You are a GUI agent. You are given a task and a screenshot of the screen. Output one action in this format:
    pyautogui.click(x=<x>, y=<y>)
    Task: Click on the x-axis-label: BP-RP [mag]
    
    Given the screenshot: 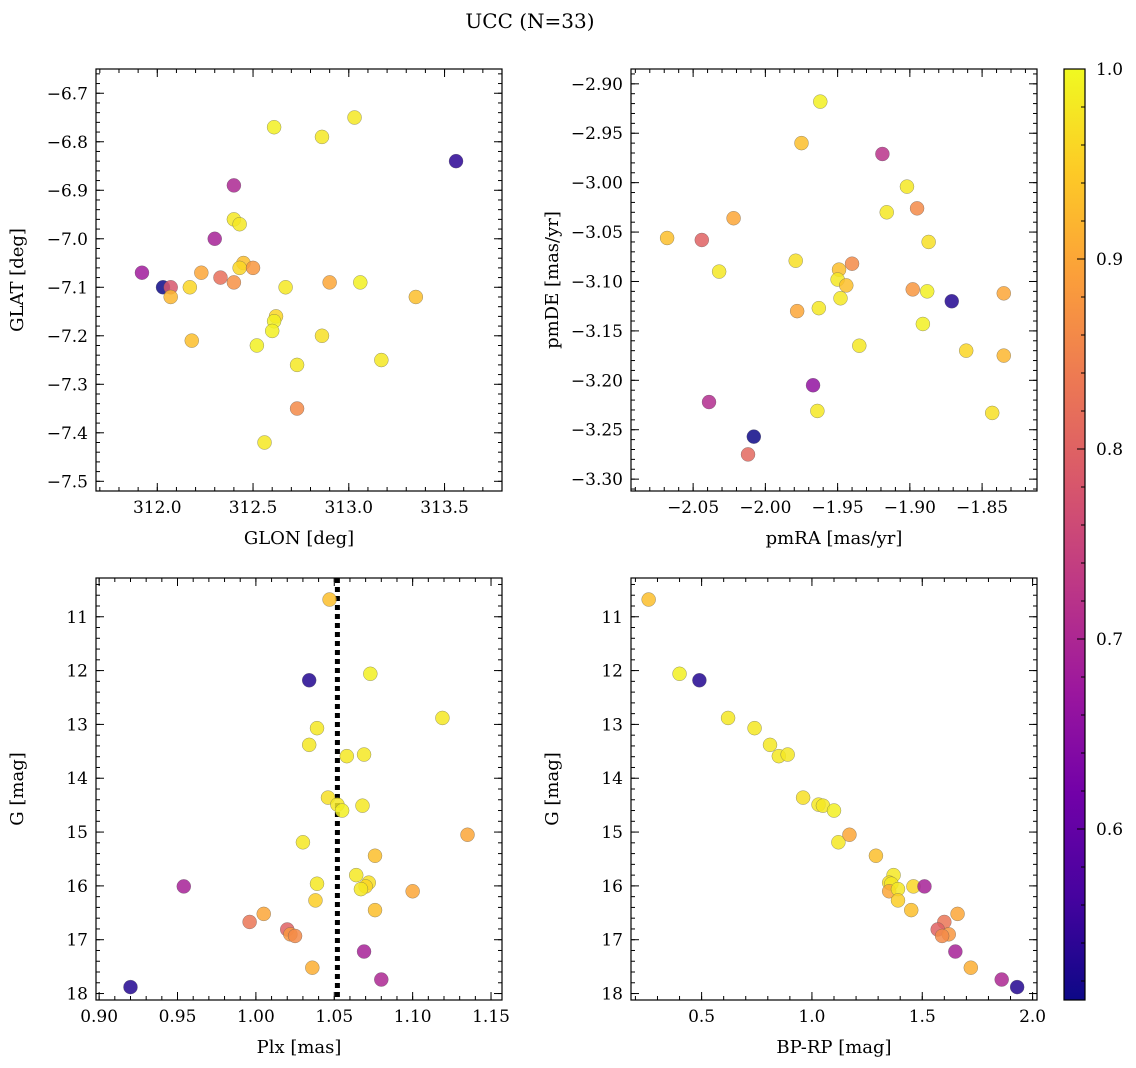 What is the action you would take?
    pyautogui.click(x=833, y=1047)
    